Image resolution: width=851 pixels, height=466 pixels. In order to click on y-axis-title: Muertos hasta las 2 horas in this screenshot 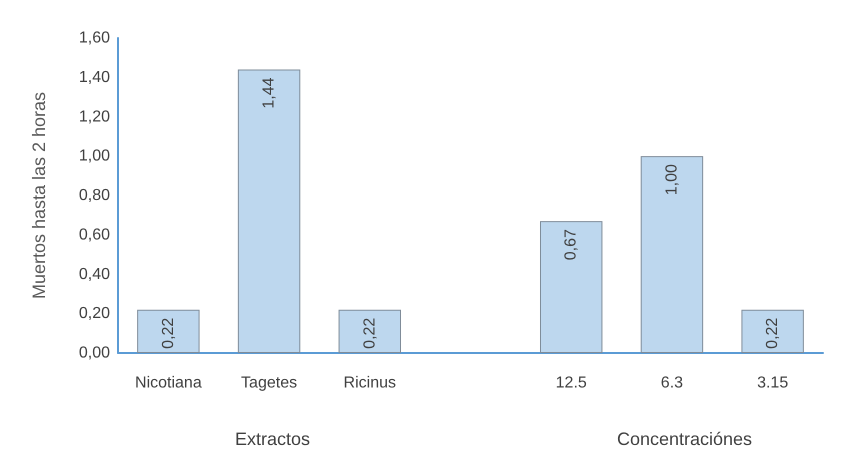, I will do `click(39, 196)`.